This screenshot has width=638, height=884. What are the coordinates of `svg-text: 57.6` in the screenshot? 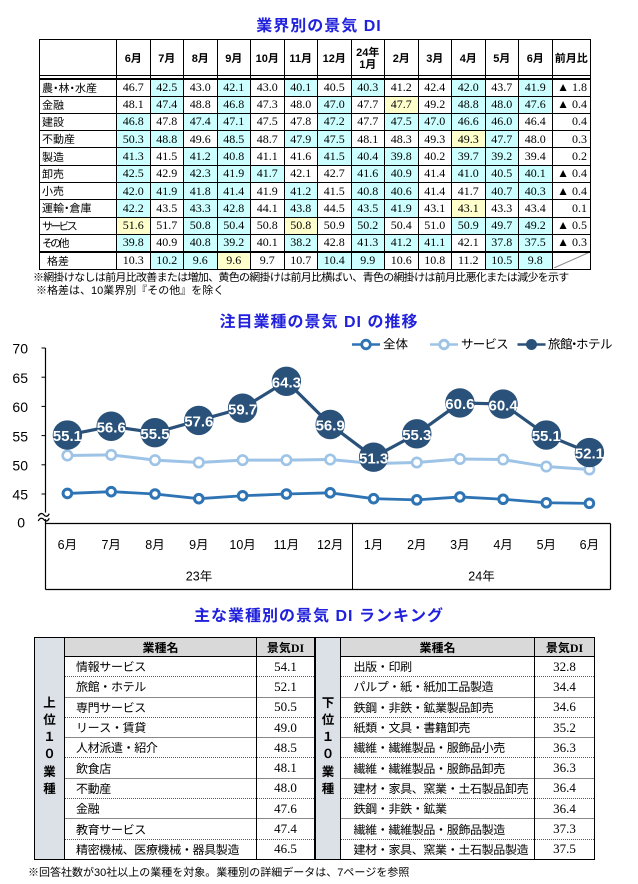 It's located at (198, 422).